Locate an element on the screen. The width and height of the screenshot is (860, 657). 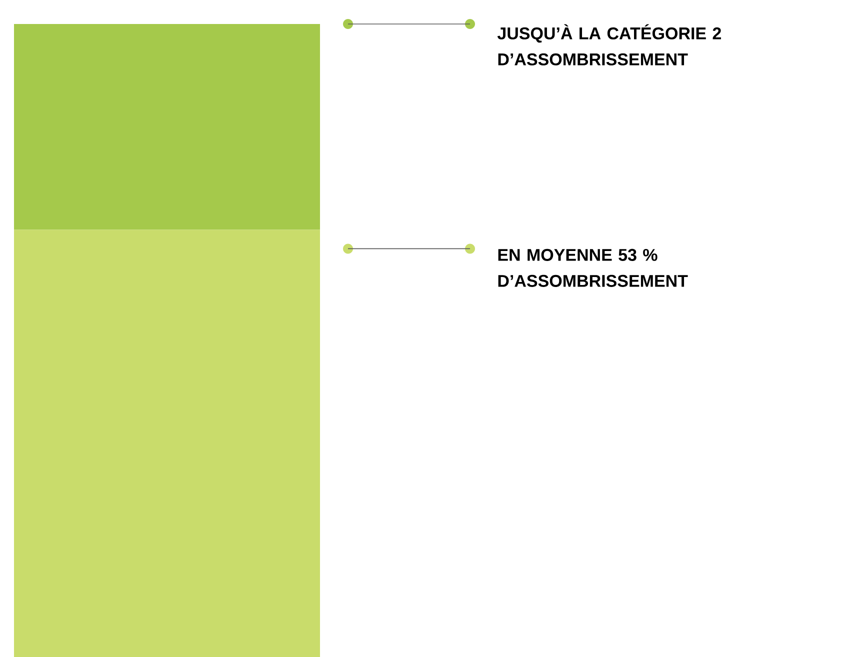
text: JUSQU’À LA CATÉGORIE 2 D’ASSOMBRISSEMENT is located at coordinates (609, 45).